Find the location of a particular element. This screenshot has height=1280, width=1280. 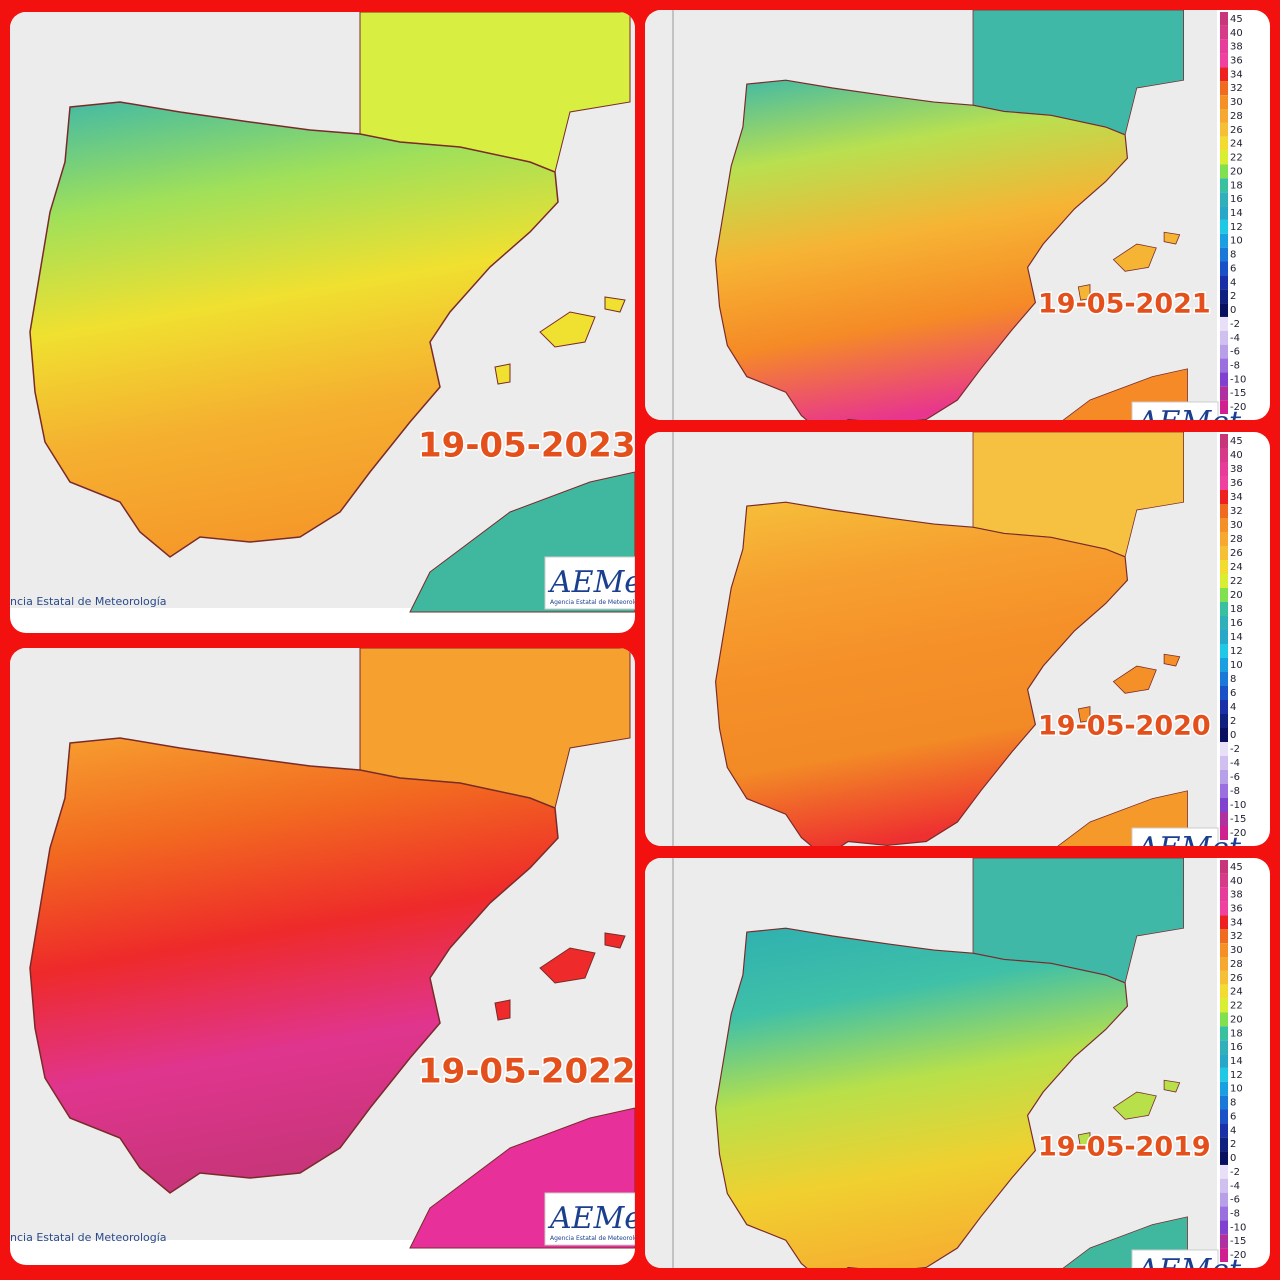

date-label: 19-05-2019 is located at coordinates (1124, 1147).